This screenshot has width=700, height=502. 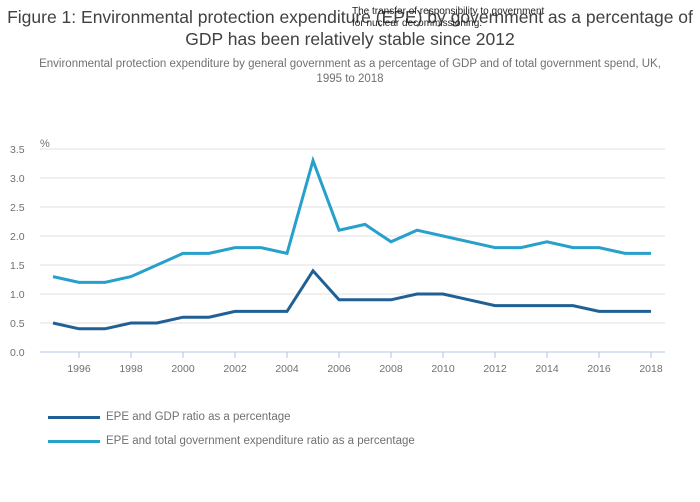 What do you see at coordinates (391, 369) in the screenshot?
I see `x-tick-label: 2008` at bounding box center [391, 369].